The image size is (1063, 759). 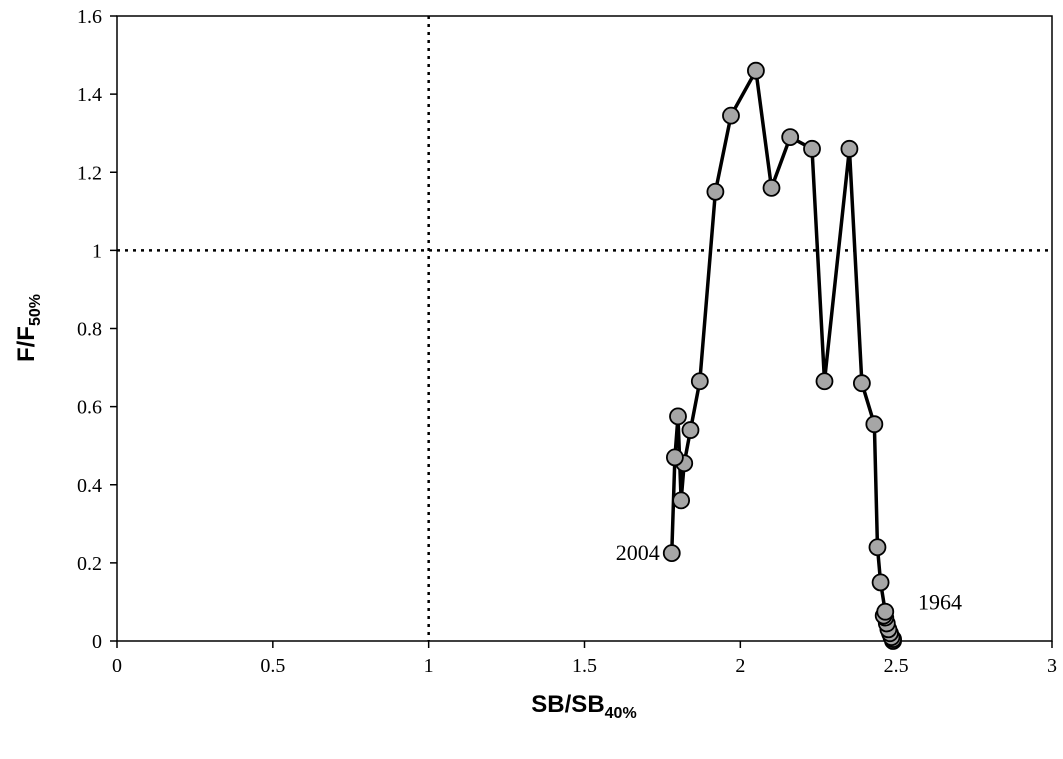 I want to click on y-tick-label: 0, so click(x=97, y=642).